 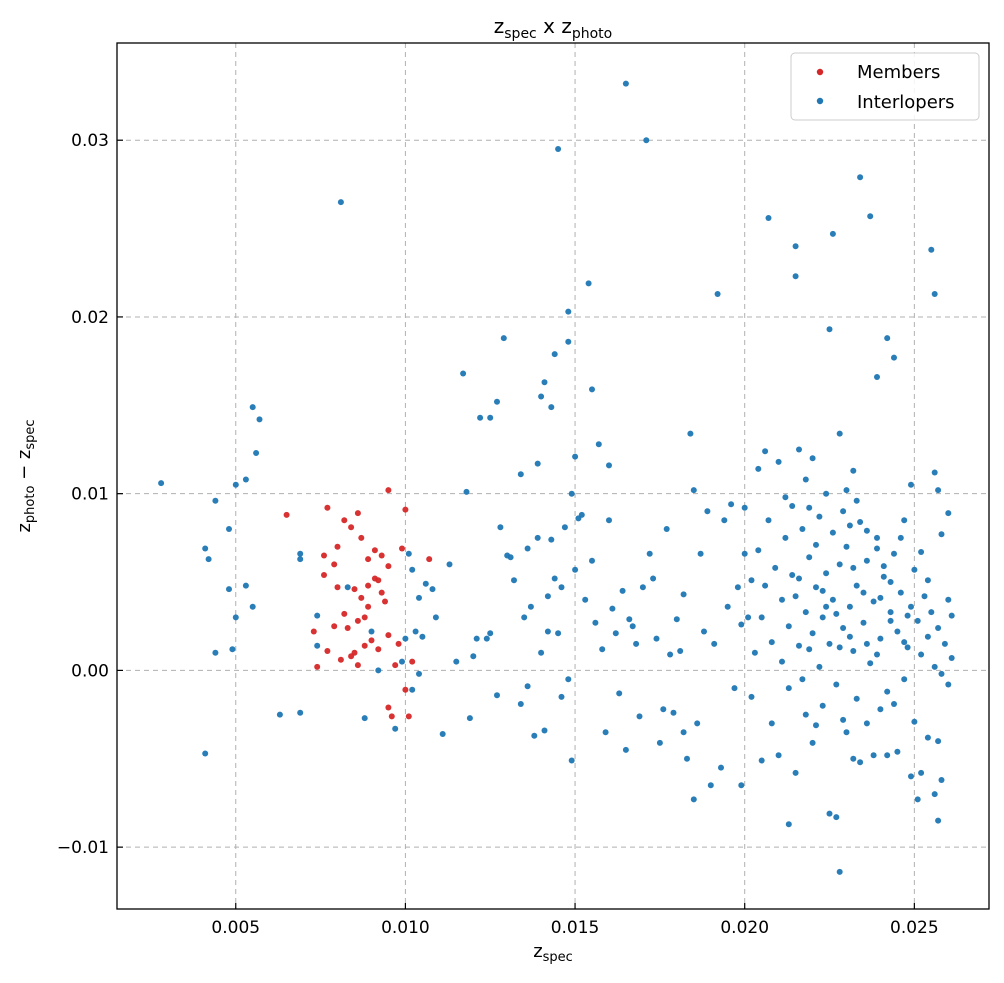 What do you see at coordinates (24, 527) in the screenshot?
I see `ylabel-z-photo: z` at bounding box center [24, 527].